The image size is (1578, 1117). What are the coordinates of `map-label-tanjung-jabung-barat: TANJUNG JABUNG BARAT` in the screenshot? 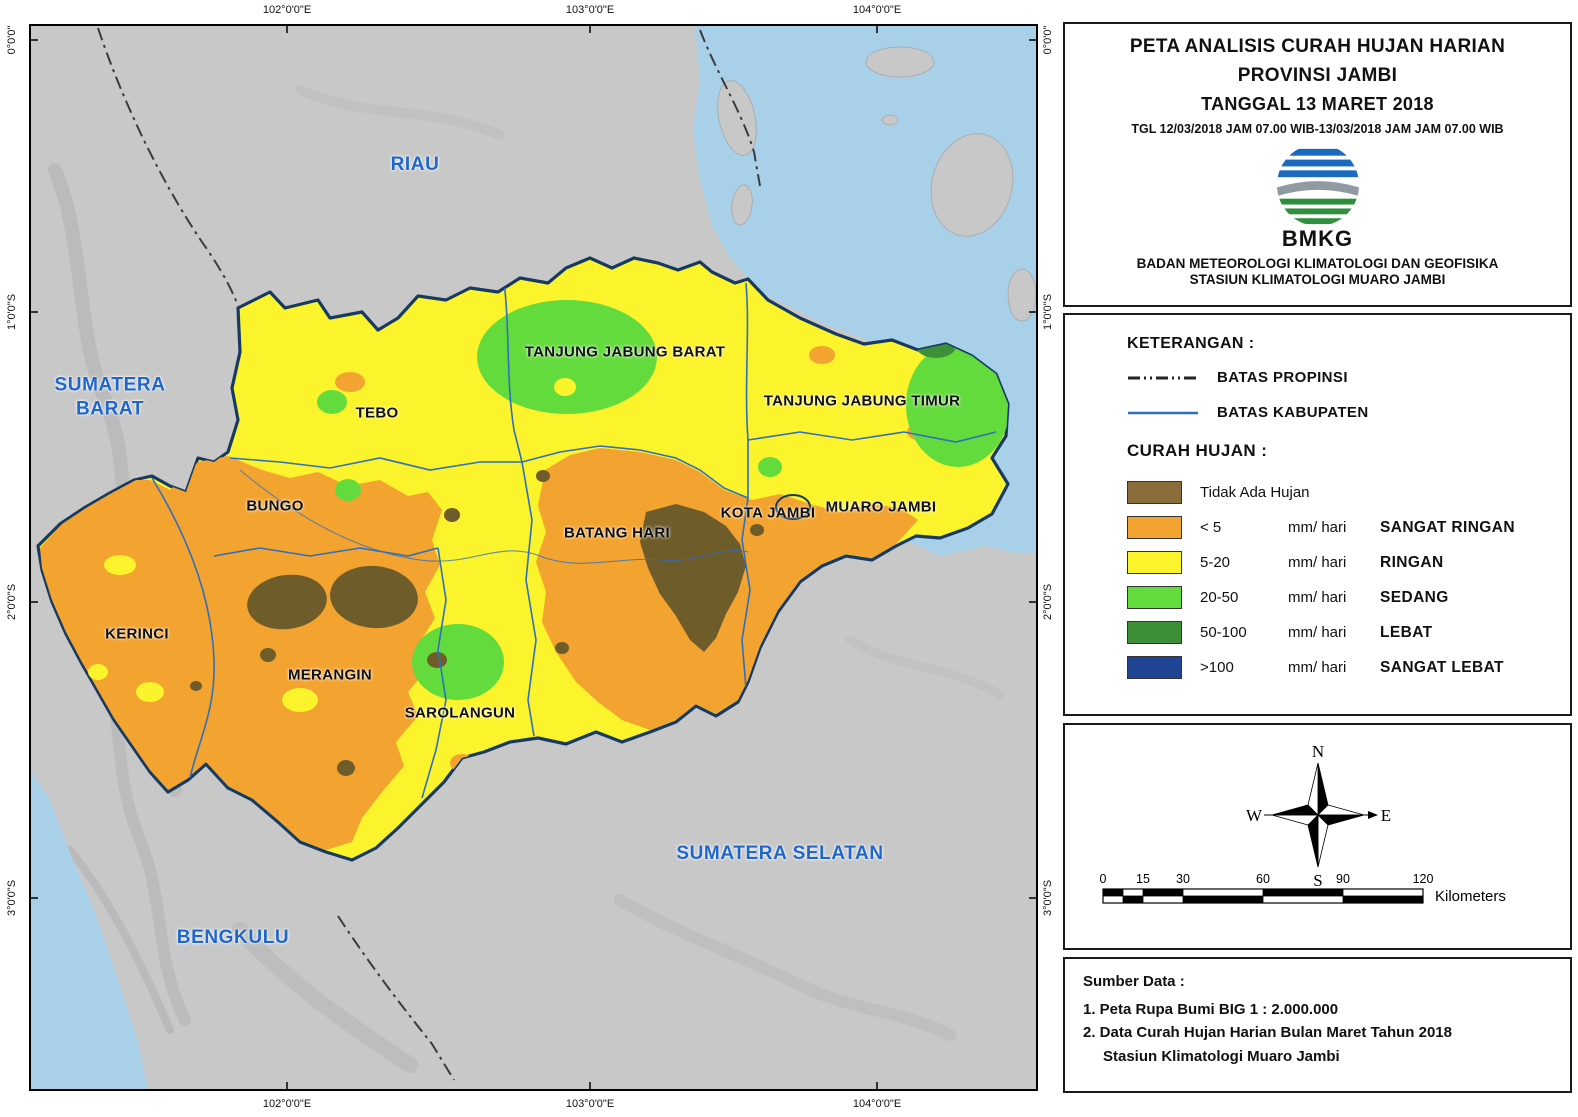 It's located at (625, 352).